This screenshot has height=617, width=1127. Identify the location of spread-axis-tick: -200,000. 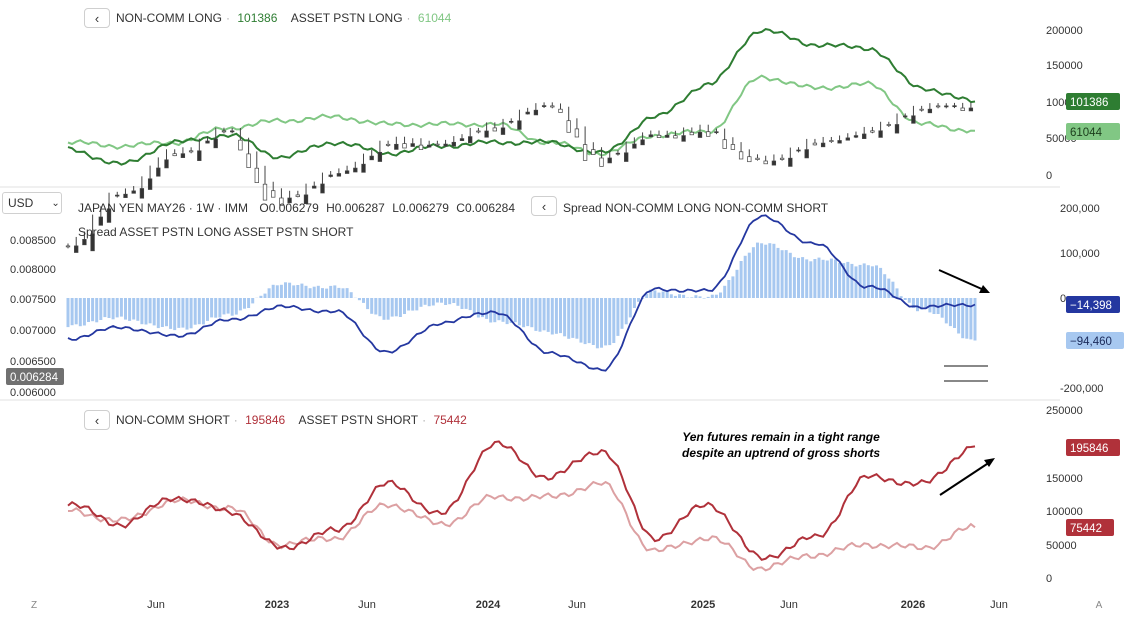
(1081, 389).